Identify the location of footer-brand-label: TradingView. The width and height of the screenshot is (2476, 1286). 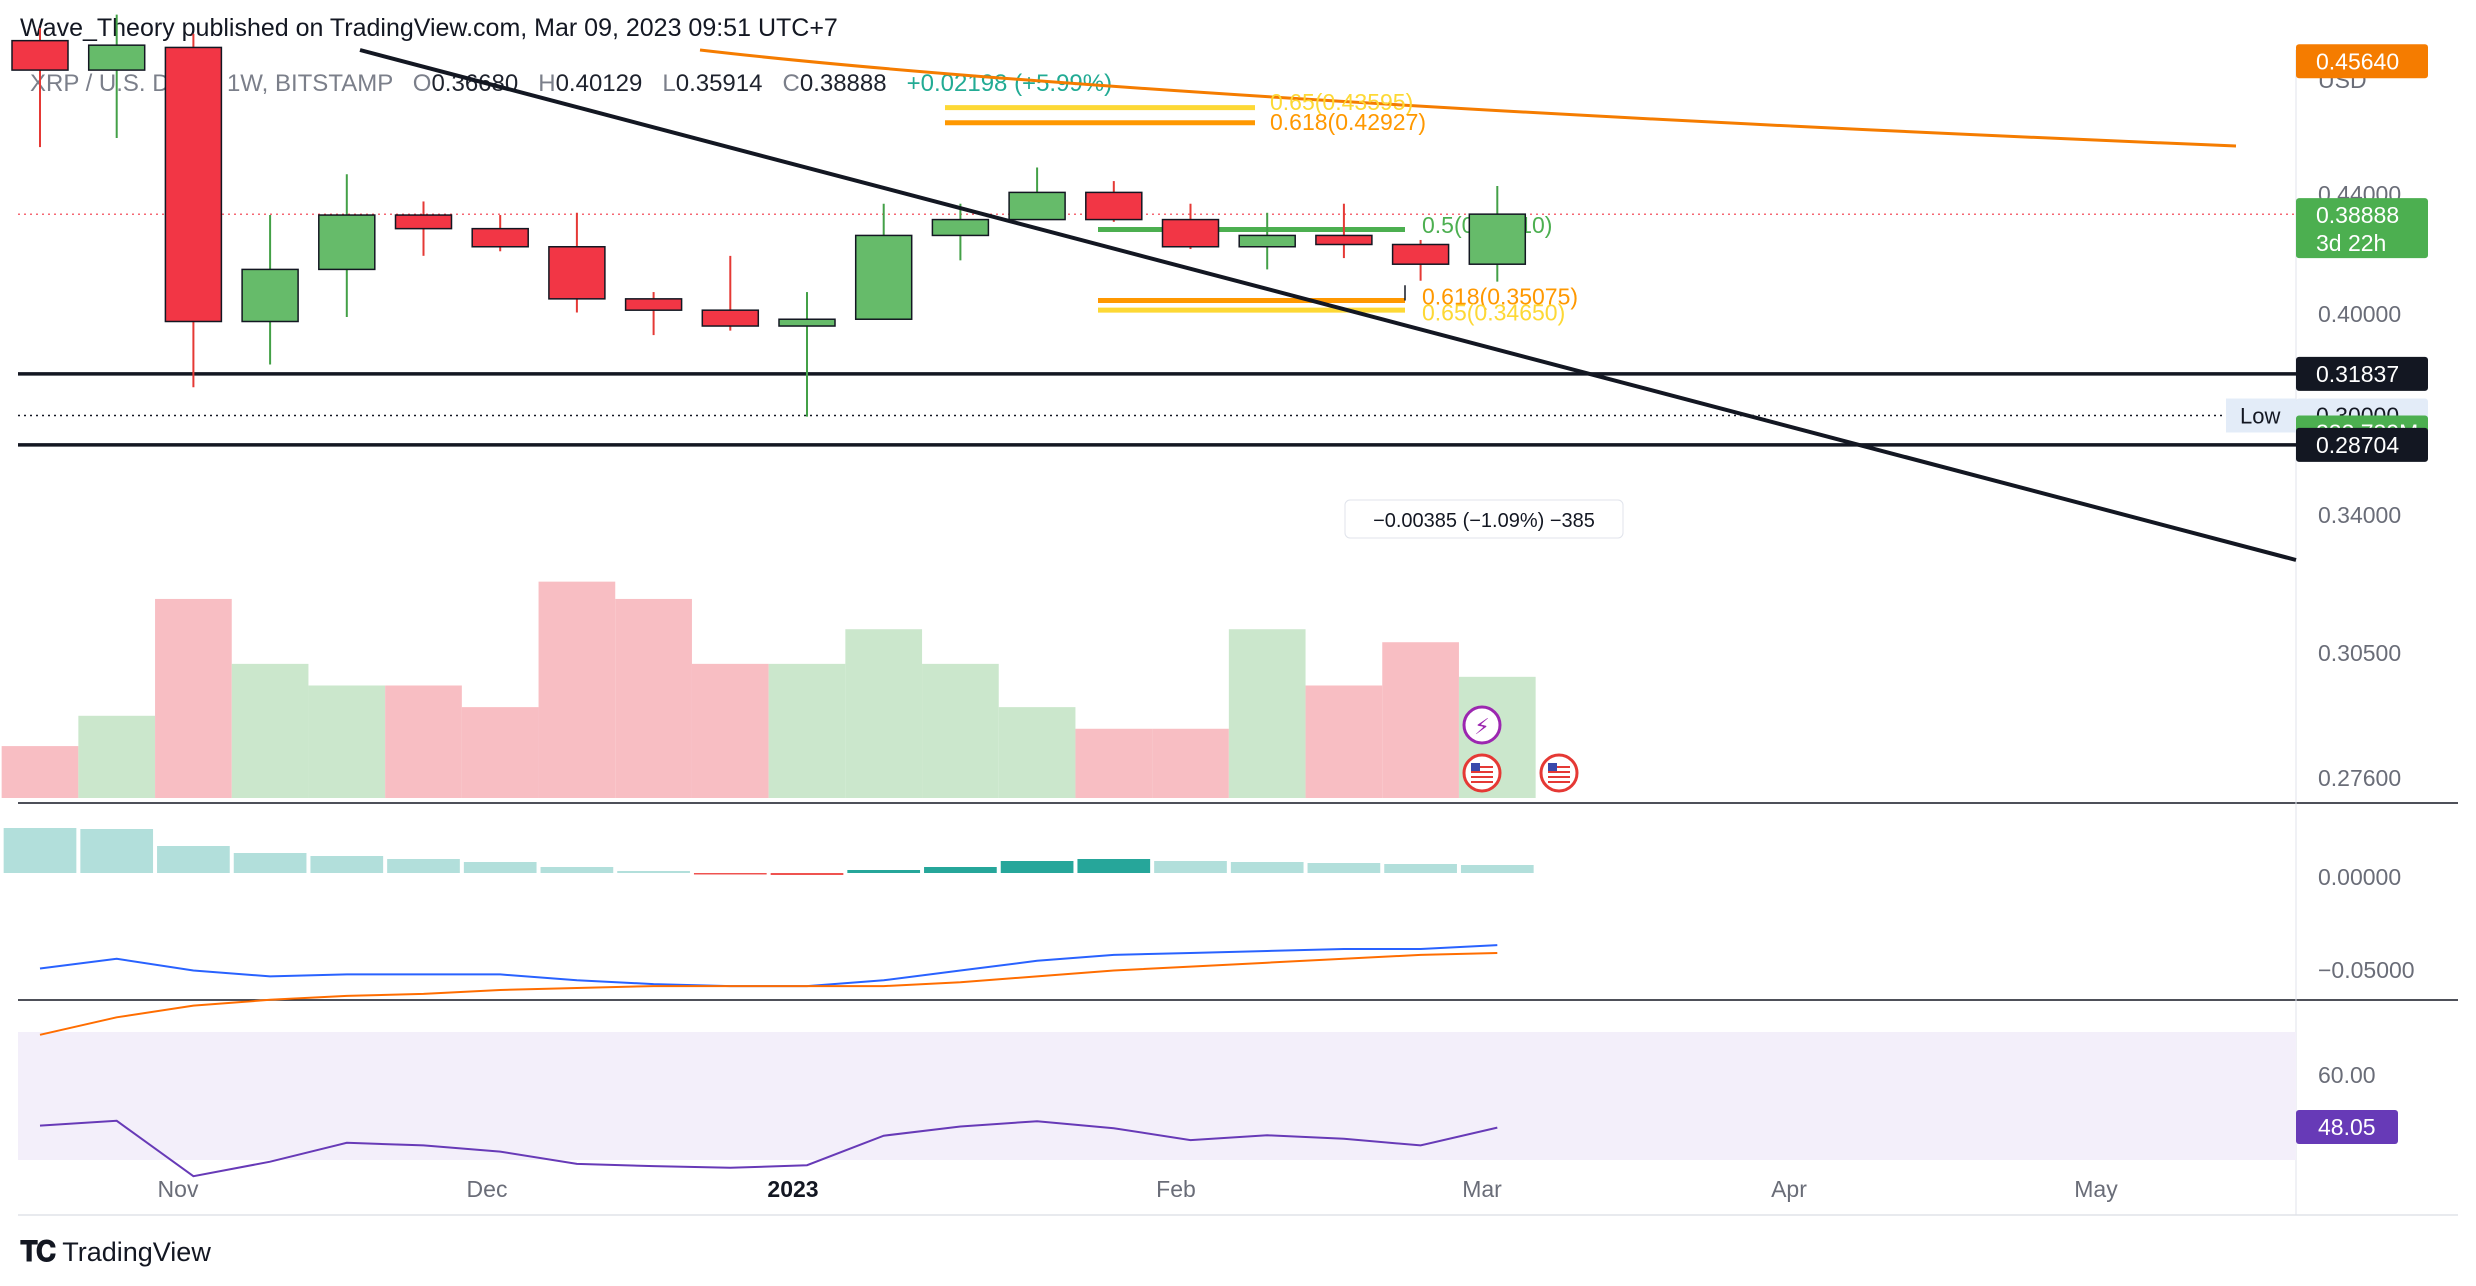
(136, 1252).